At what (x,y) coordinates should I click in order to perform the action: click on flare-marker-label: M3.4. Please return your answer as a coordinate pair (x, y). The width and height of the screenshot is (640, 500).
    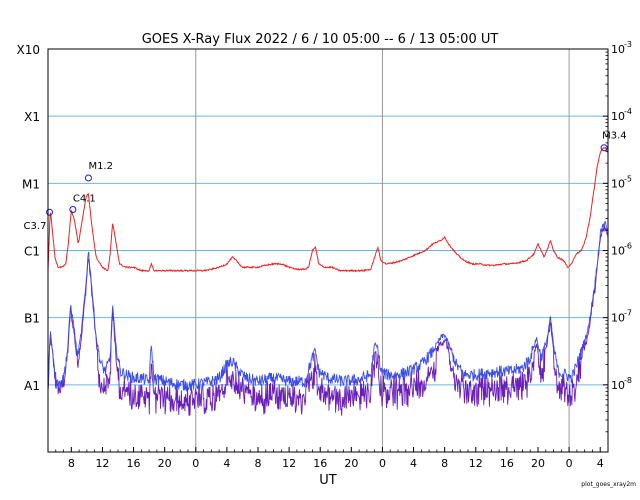
    Looking at the image, I should click on (614, 136).